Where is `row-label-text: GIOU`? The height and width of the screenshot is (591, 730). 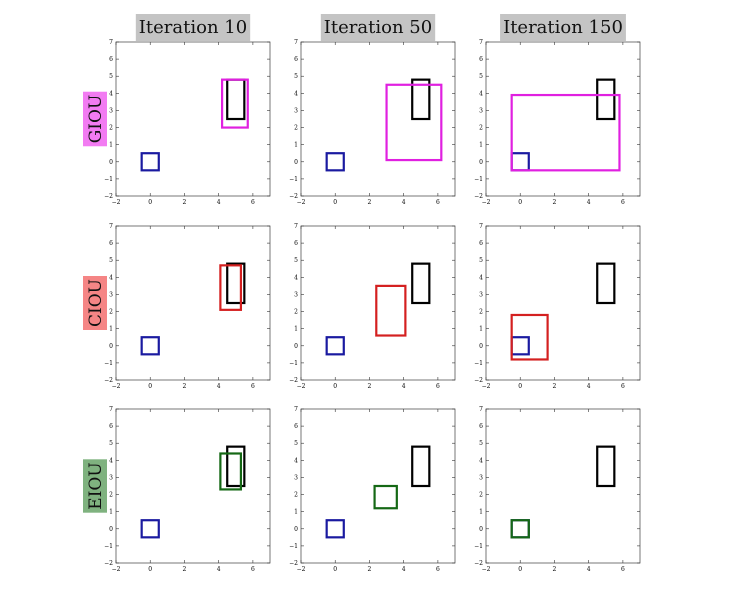 row-label-text: GIOU is located at coordinates (96, 119).